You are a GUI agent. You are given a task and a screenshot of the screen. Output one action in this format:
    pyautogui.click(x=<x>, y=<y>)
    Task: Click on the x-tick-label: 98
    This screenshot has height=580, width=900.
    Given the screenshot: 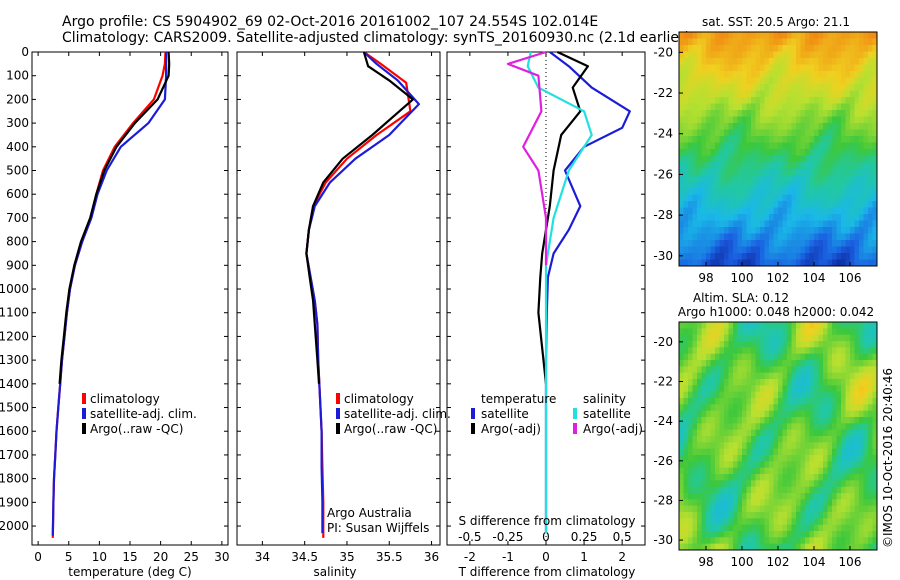 What is the action you would take?
    pyautogui.click(x=705, y=278)
    